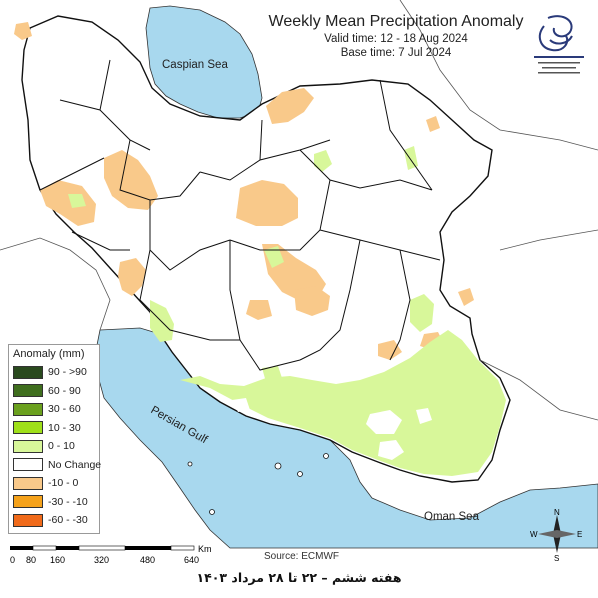  I want to click on scale-tick: 0, so click(12, 560).